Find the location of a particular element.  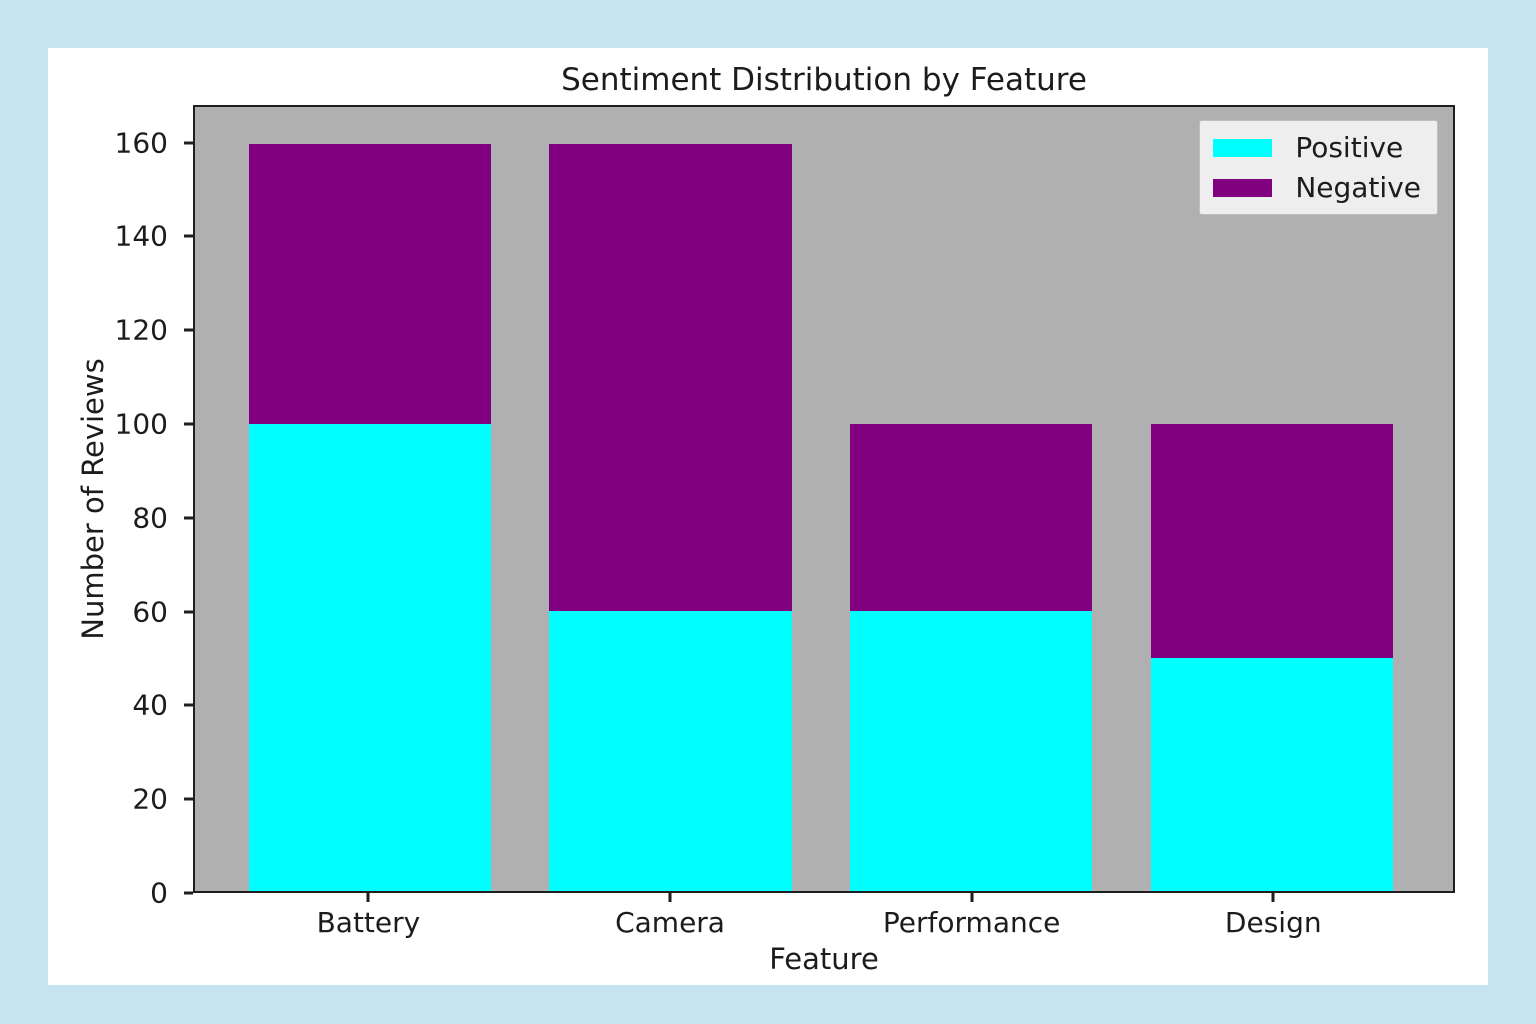

legend-entry-positive: Positive is located at coordinates (1317, 147).